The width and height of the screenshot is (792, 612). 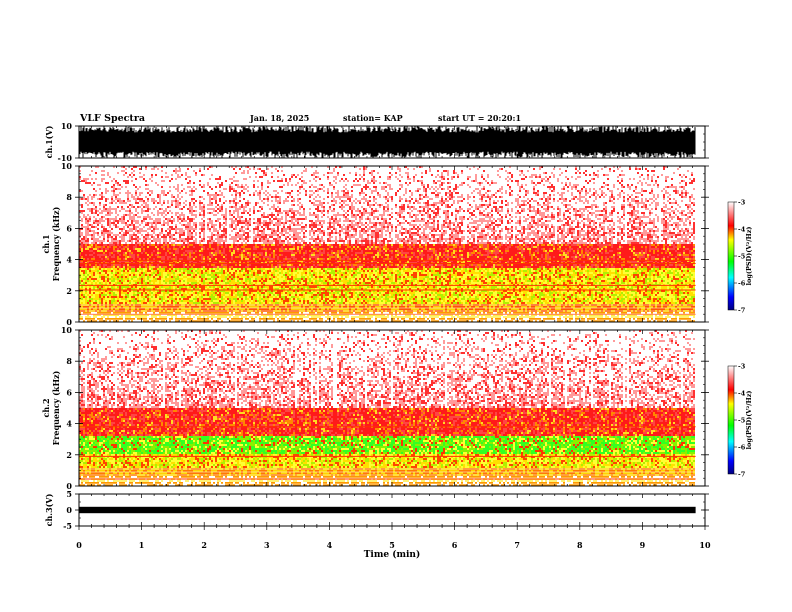 I want to click on x-tick-label: 9, so click(x=643, y=545).